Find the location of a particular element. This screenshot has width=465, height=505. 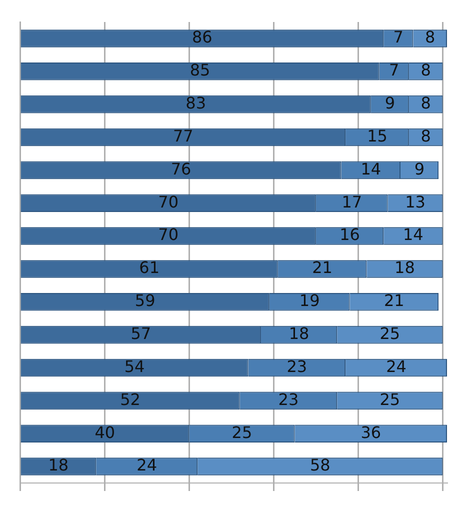

data-label: 16 is located at coordinates (350, 234).